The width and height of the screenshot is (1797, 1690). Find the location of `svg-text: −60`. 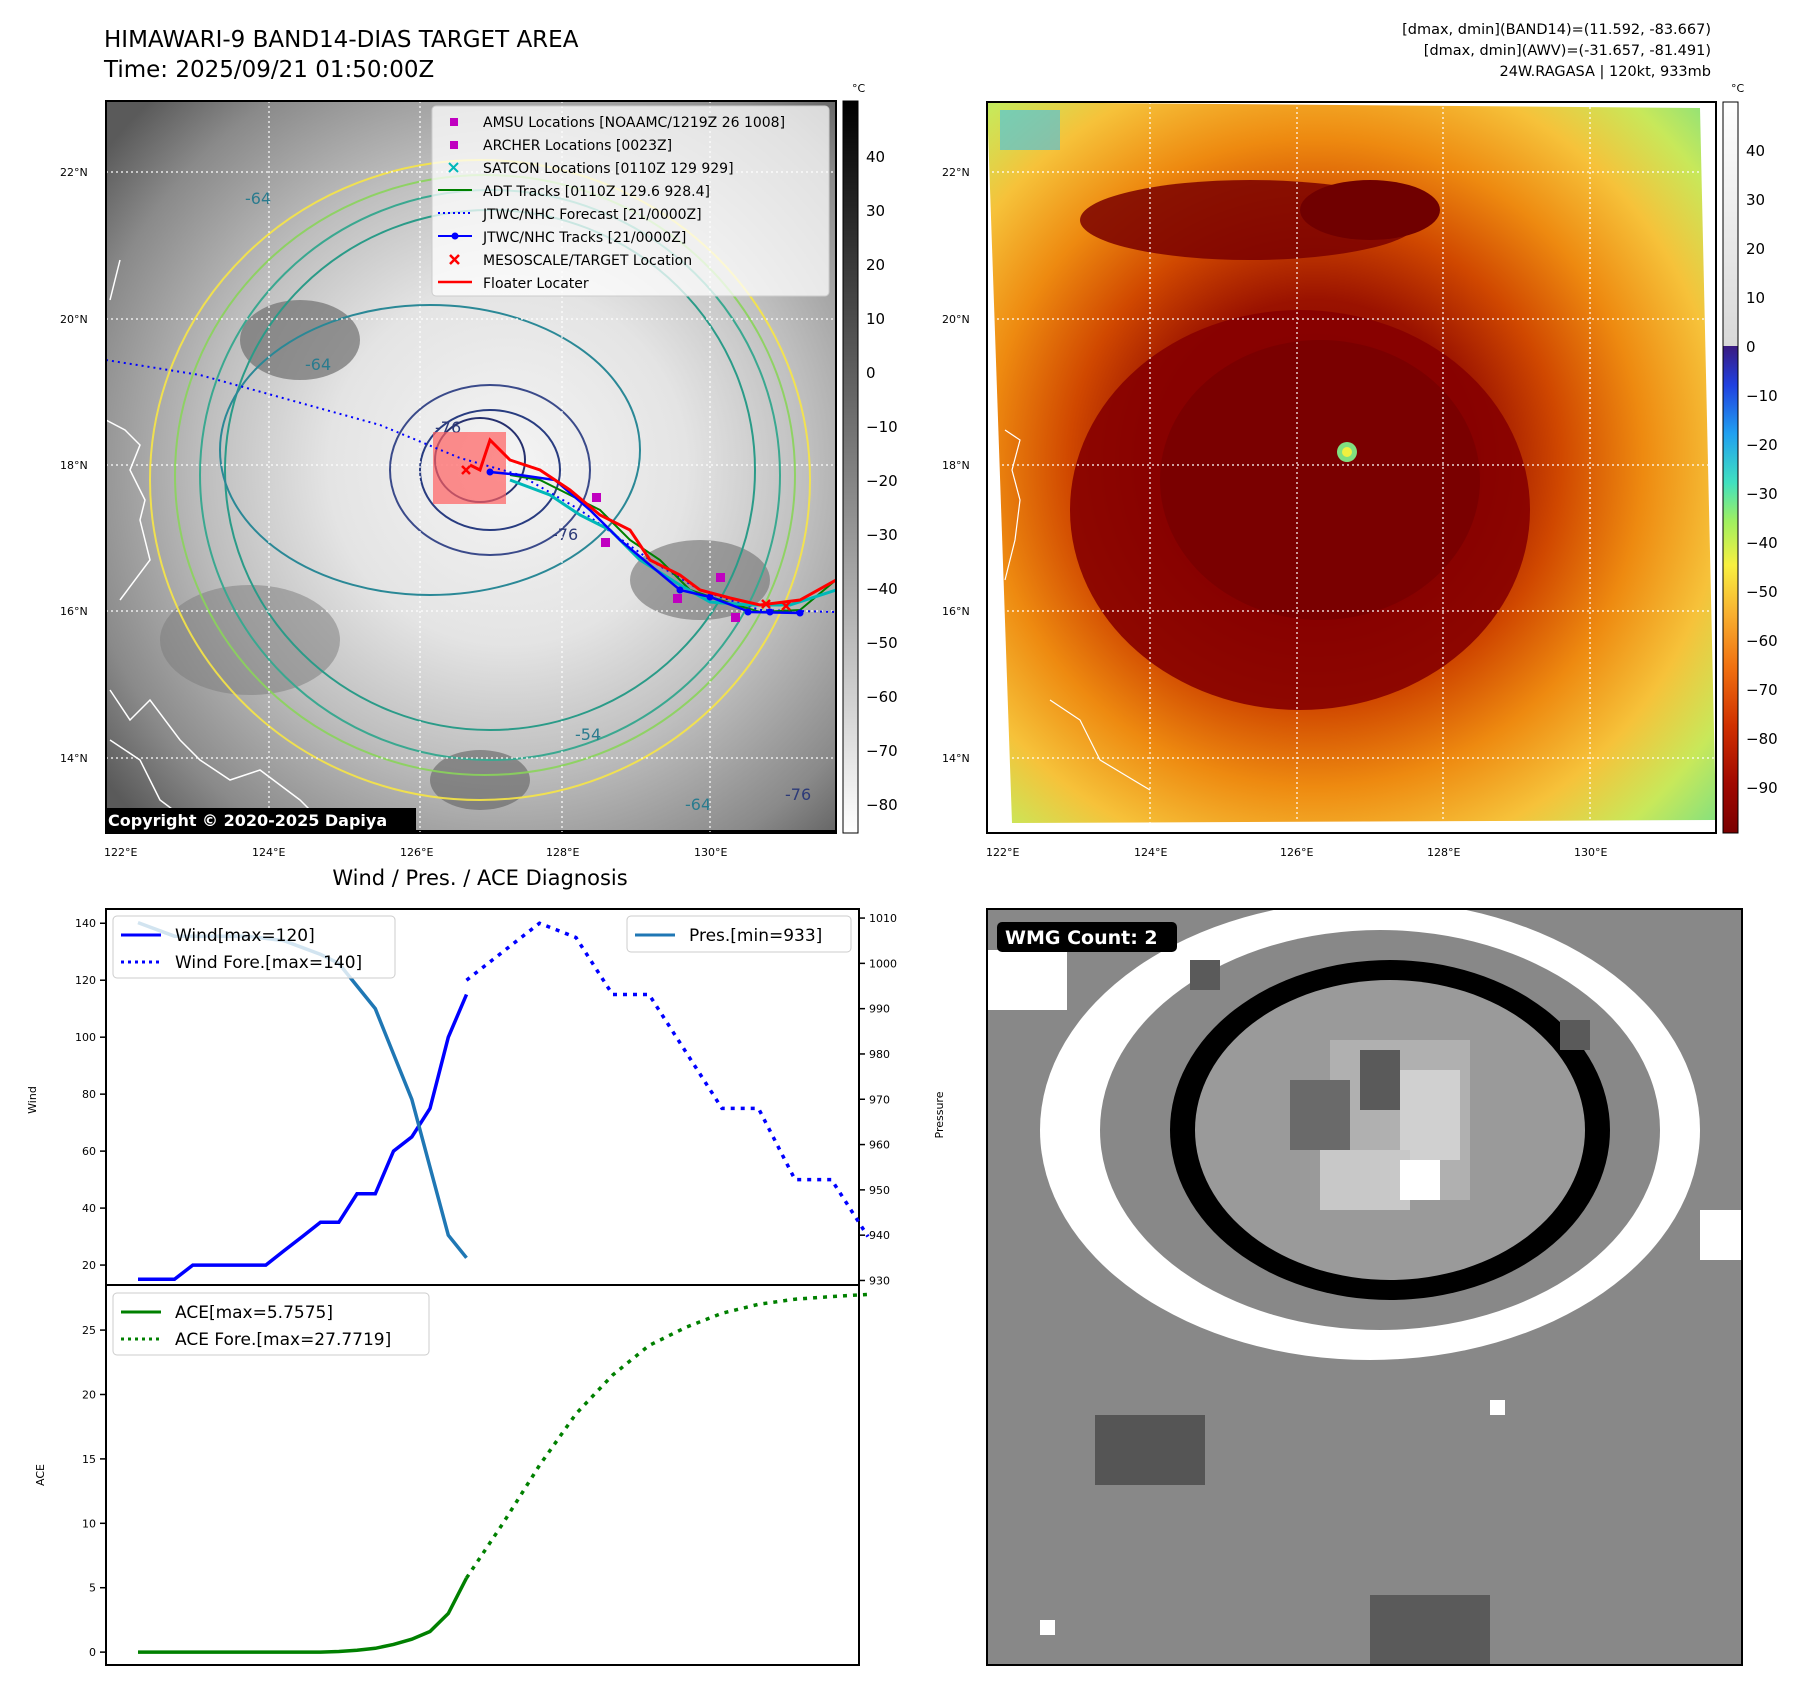

svg-text: −60 is located at coordinates (1762, 641).